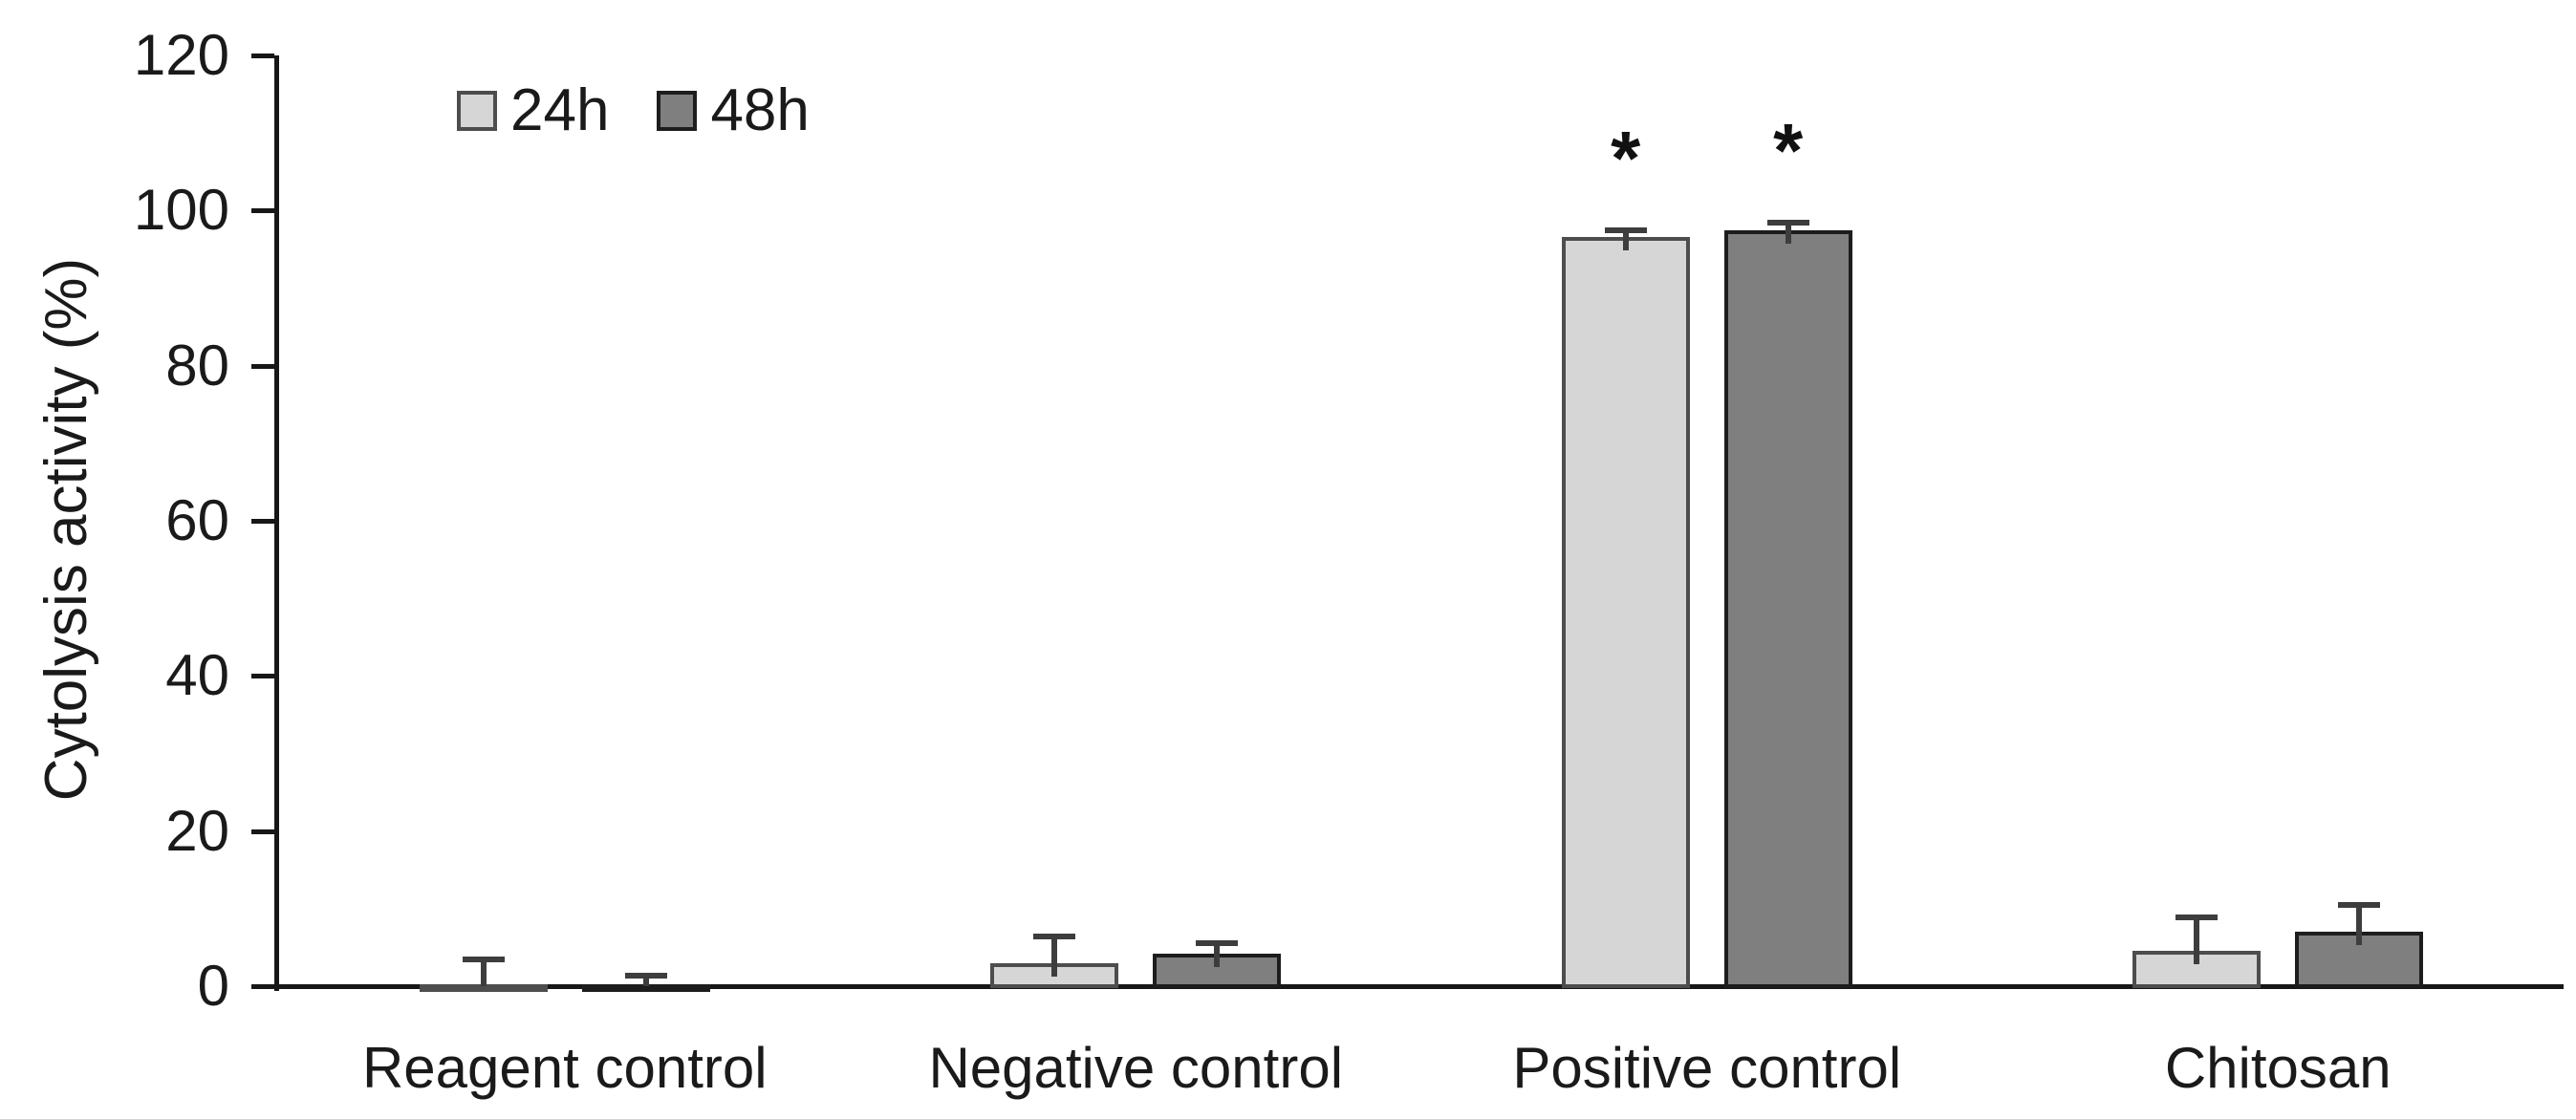 The height and width of the screenshot is (1119, 2576). I want to click on bar-48h-reagent-control, so click(645, 988).